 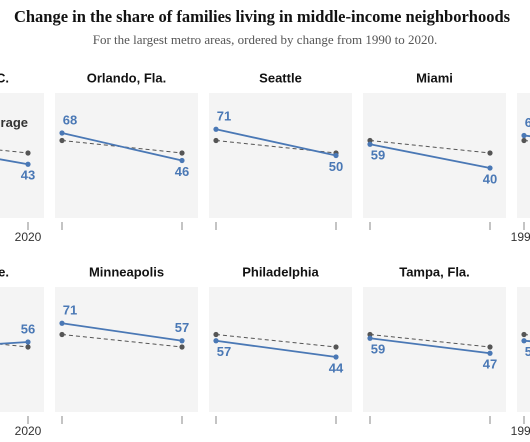 I want to click on value-label: 47, so click(x=490, y=364).